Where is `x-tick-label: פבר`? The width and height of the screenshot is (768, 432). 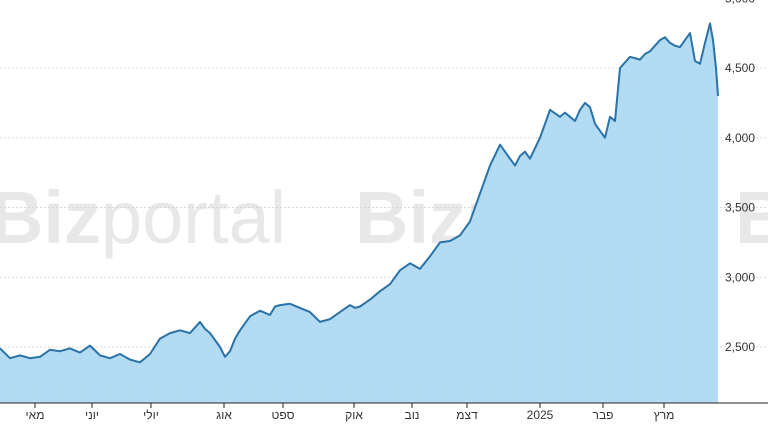
x-tick-label: פבר is located at coordinates (603, 415).